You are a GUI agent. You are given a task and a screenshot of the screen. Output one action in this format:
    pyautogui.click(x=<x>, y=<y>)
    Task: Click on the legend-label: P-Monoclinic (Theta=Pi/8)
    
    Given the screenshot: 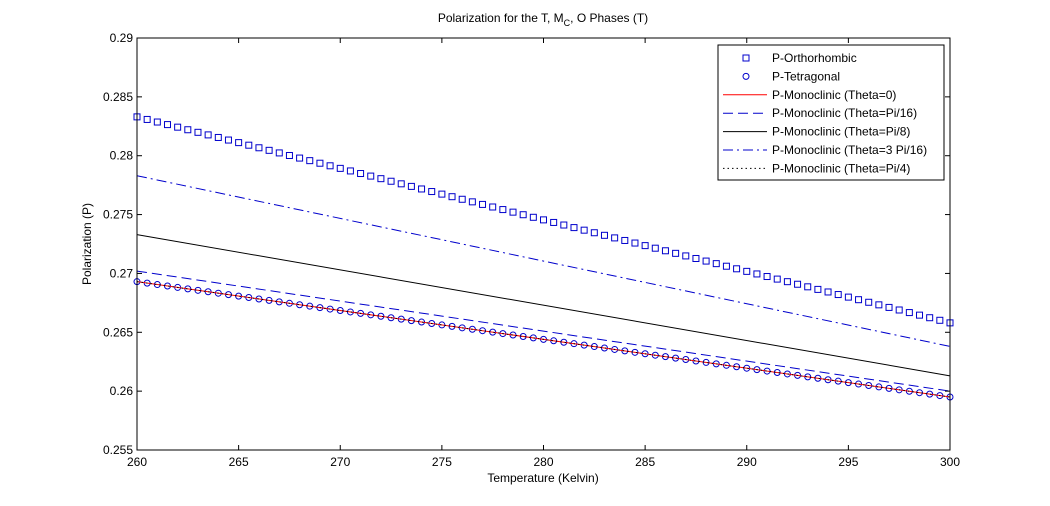 What is the action you would take?
    pyautogui.click(x=841, y=132)
    